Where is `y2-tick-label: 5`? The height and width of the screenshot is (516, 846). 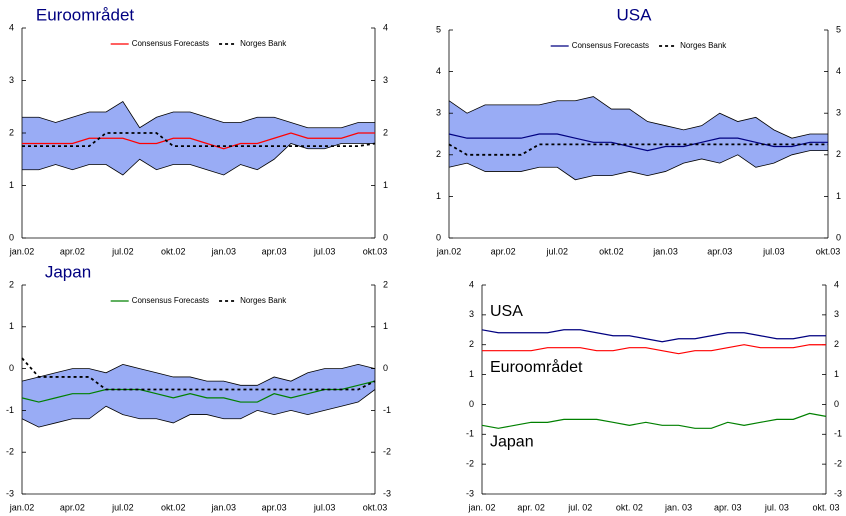 y2-tick-label: 5 is located at coordinates (838, 29).